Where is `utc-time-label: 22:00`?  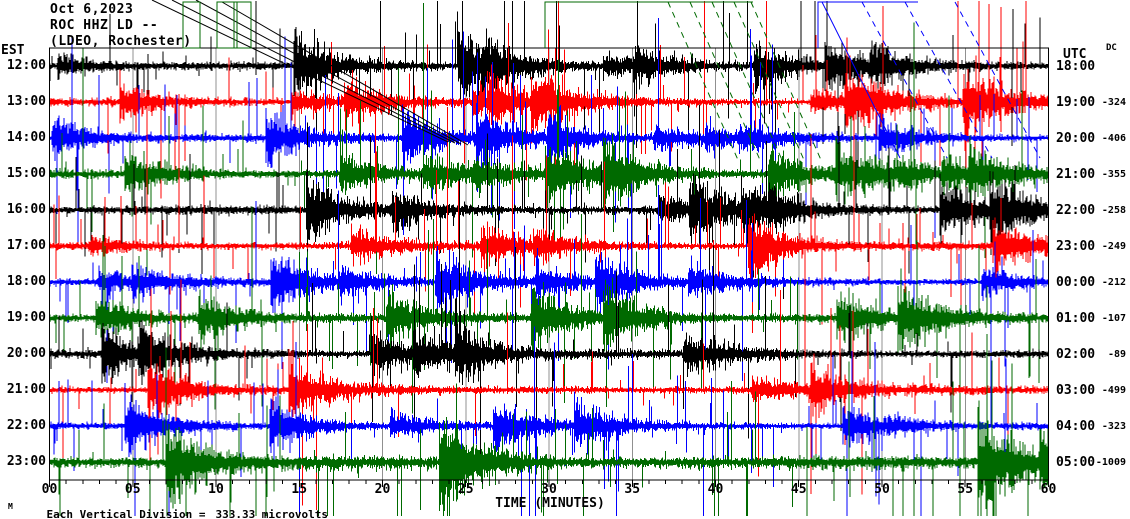
utc-time-label: 22:00 is located at coordinates (1076, 210).